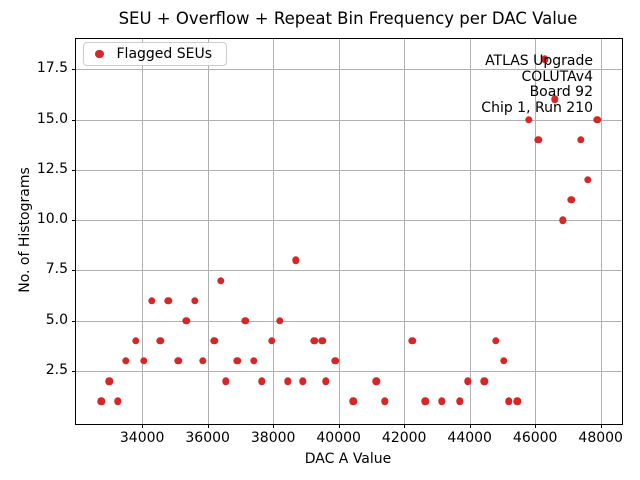 The image size is (640, 480). I want to click on x-tick-label: 48000, so click(600, 438).